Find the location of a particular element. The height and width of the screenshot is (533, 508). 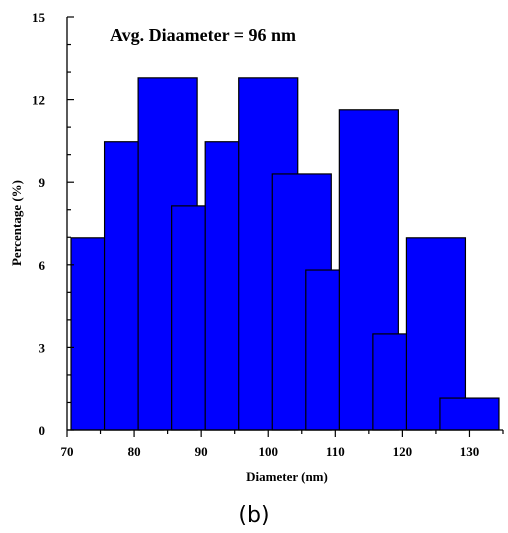

y-tick-label-6: 6 is located at coordinates (42, 265).